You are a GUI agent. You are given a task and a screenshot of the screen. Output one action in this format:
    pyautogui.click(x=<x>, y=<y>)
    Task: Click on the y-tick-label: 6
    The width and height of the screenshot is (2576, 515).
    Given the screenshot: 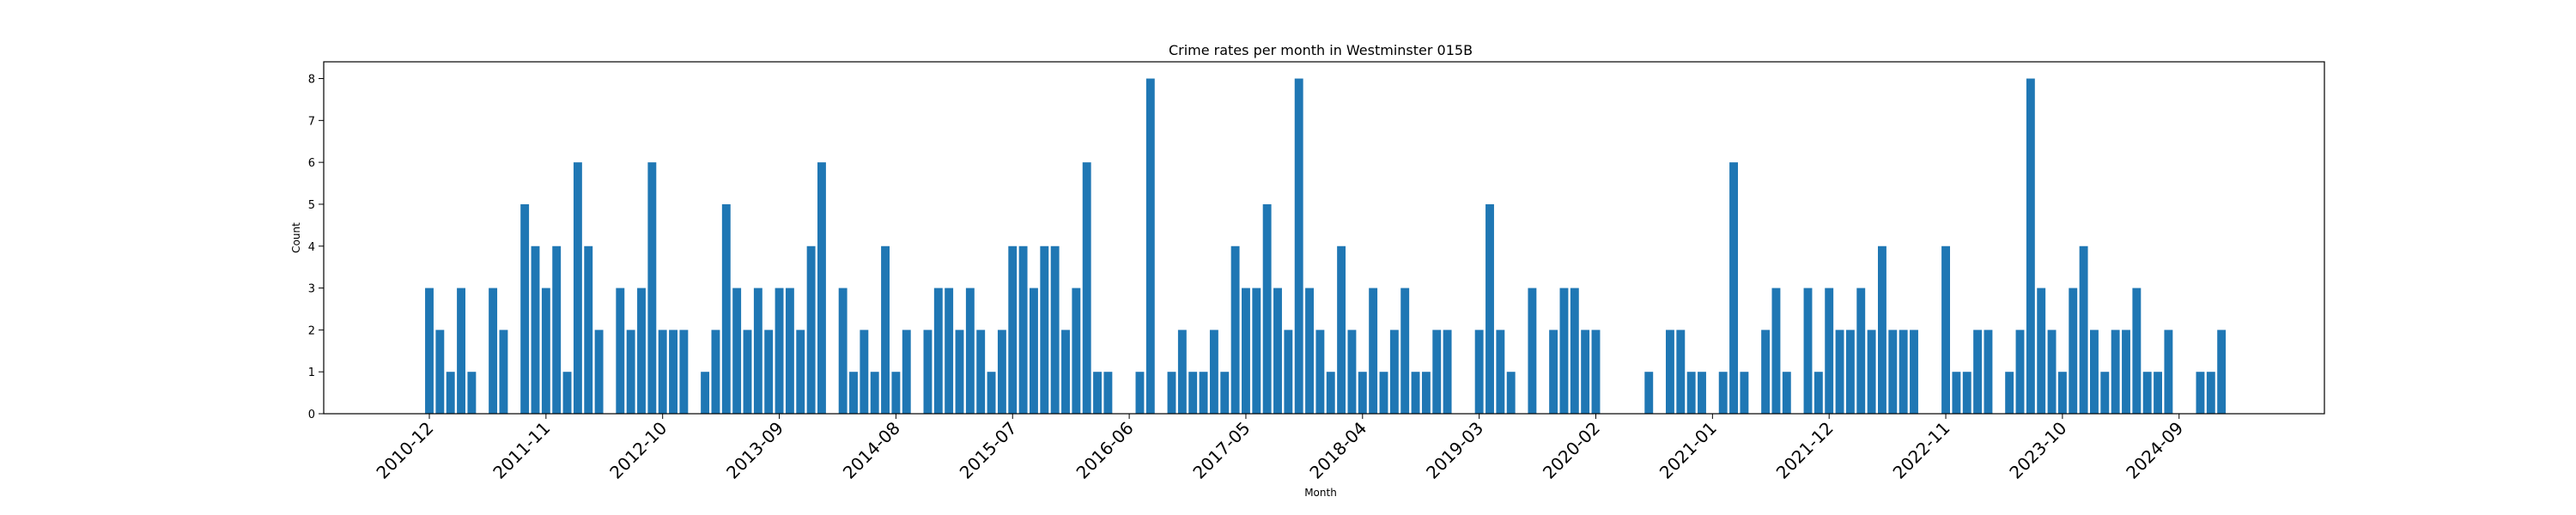 What is the action you would take?
    pyautogui.click(x=312, y=163)
    